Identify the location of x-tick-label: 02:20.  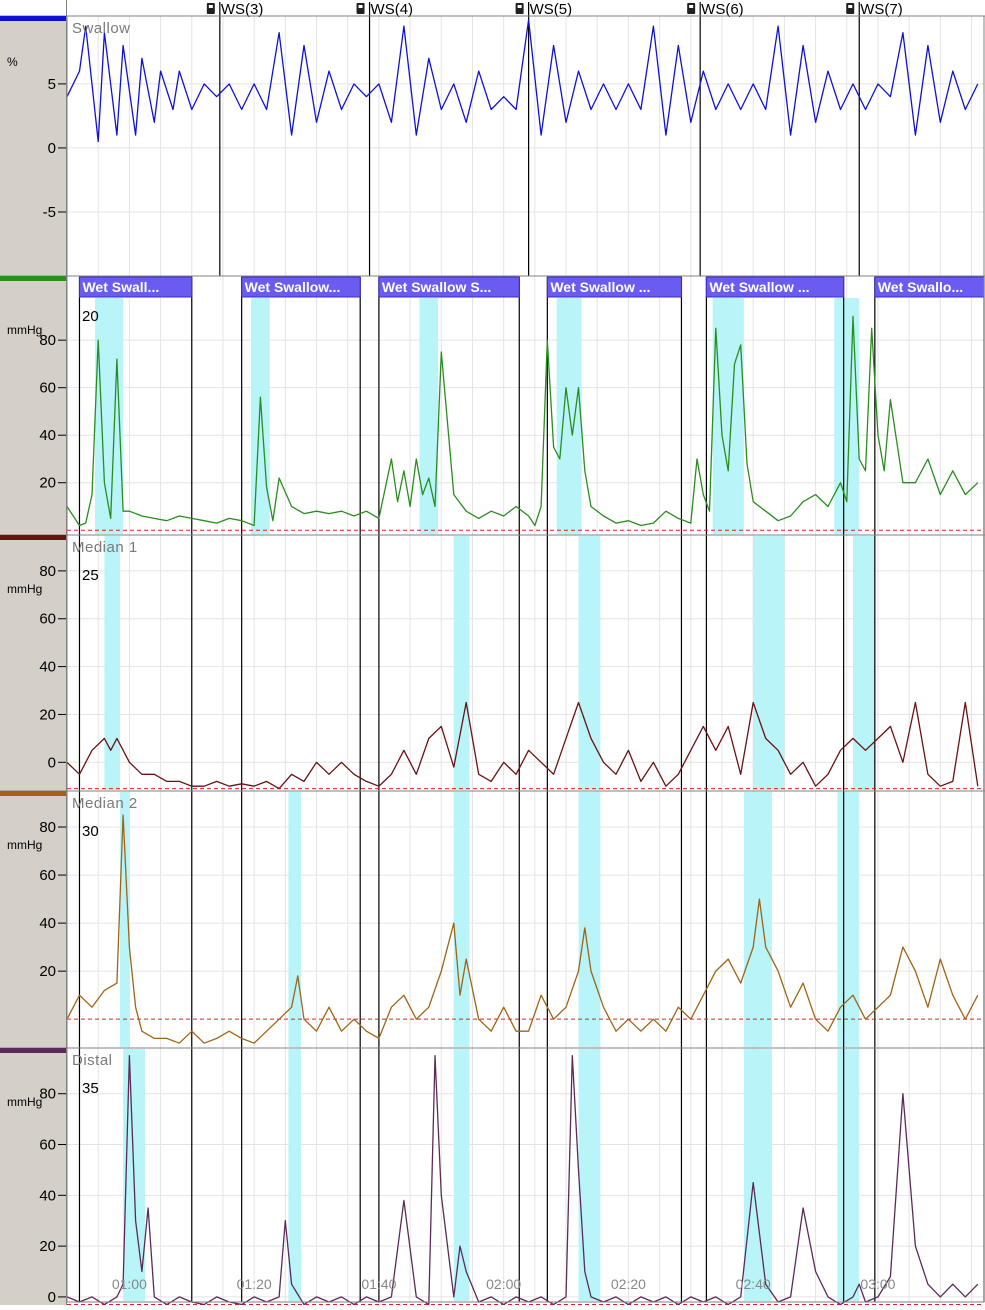
(628, 1284).